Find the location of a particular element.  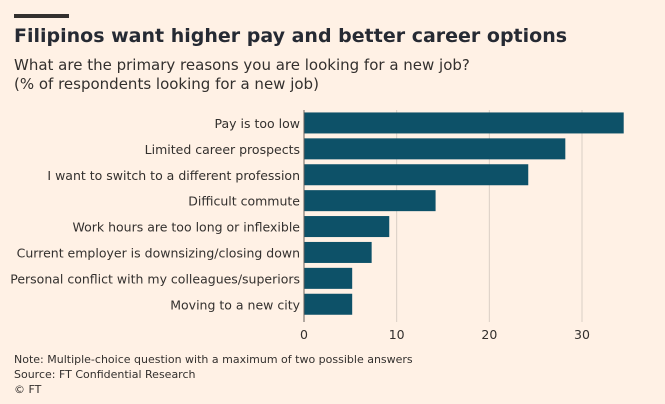

x-tick-label: 20 is located at coordinates (489, 334).